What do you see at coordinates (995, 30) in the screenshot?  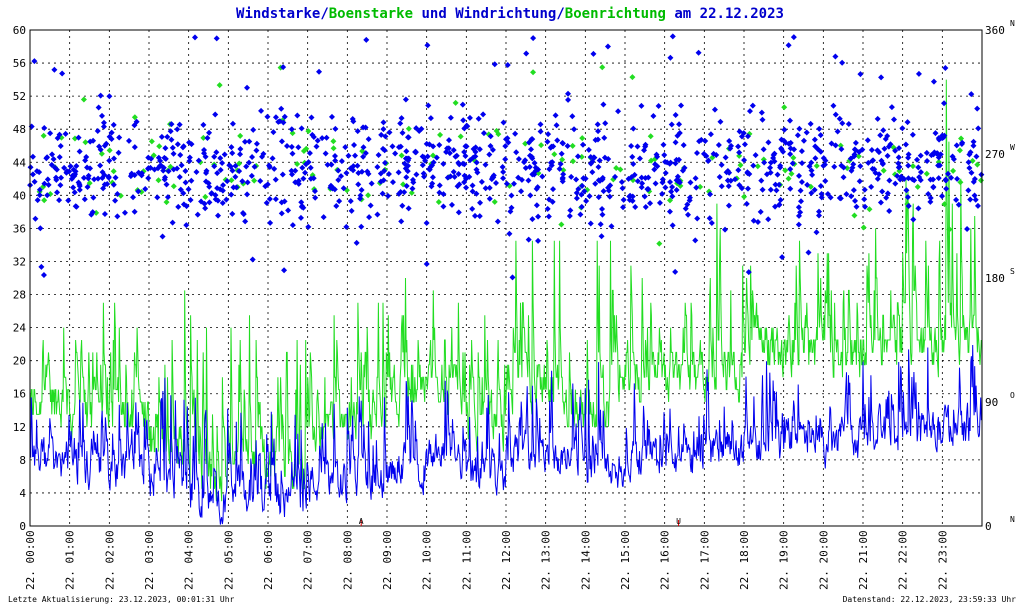 I see `y-right-tick-label: 360` at bounding box center [995, 30].